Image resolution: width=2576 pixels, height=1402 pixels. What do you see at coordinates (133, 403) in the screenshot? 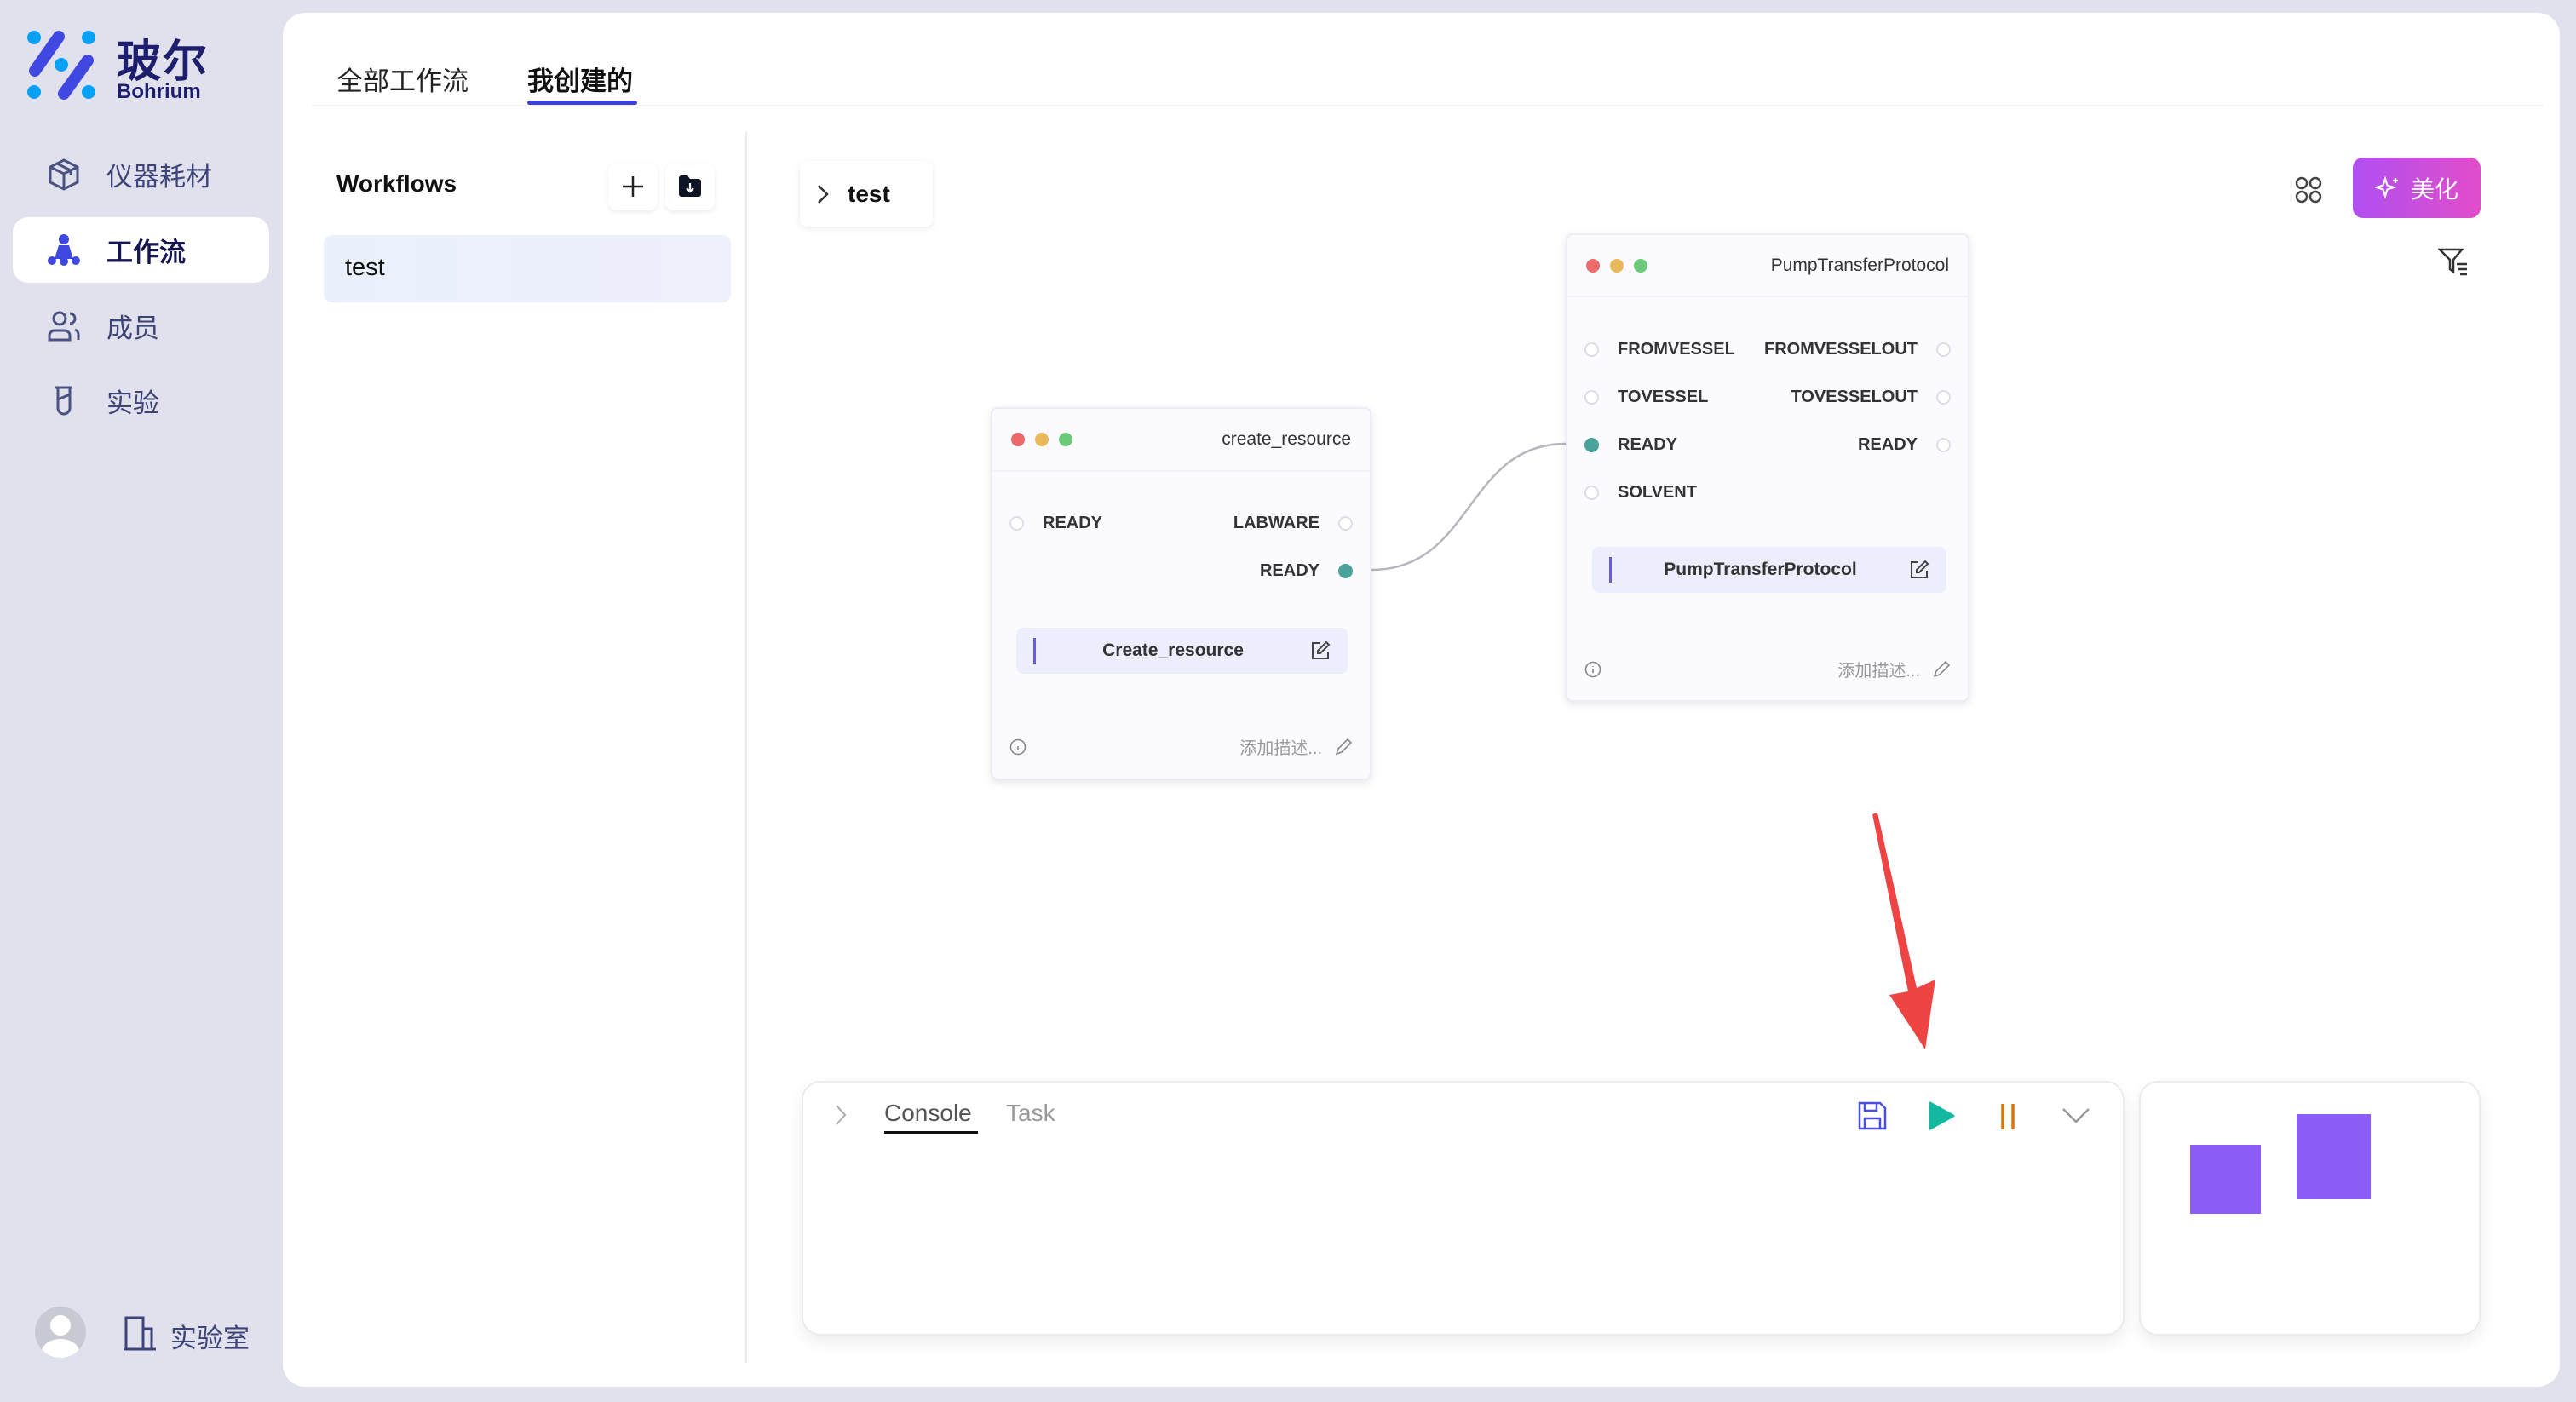
I see `sidebar-item-label: 实验` at bounding box center [133, 403].